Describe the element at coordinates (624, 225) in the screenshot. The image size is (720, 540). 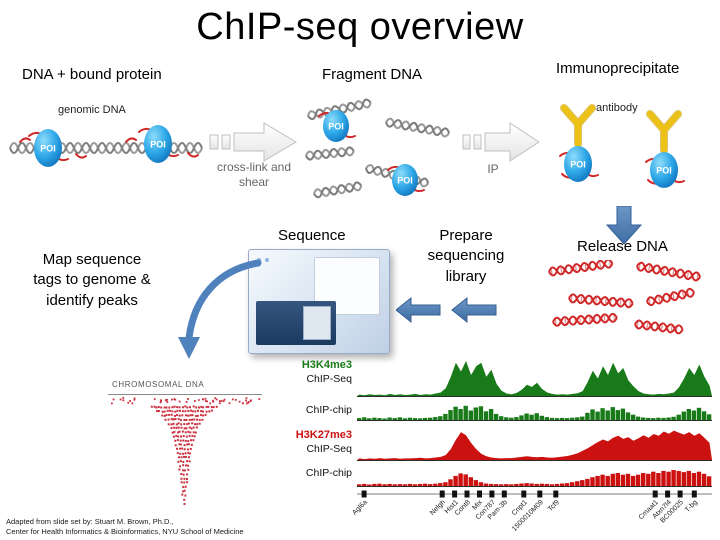
I see `down-arrow-icon` at that location.